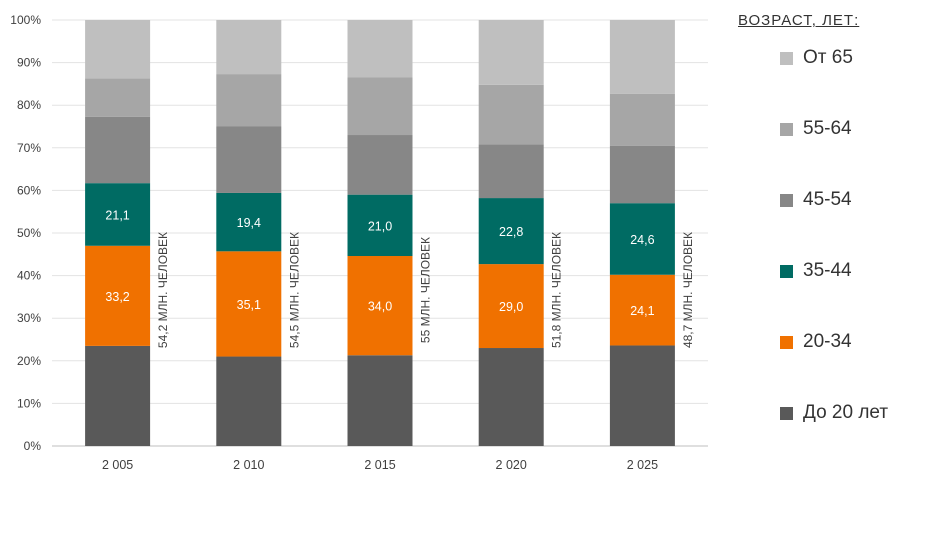  I want to click on total-label: 54,5 МЛН. ЧЕЛОВЕК, so click(294, 290).